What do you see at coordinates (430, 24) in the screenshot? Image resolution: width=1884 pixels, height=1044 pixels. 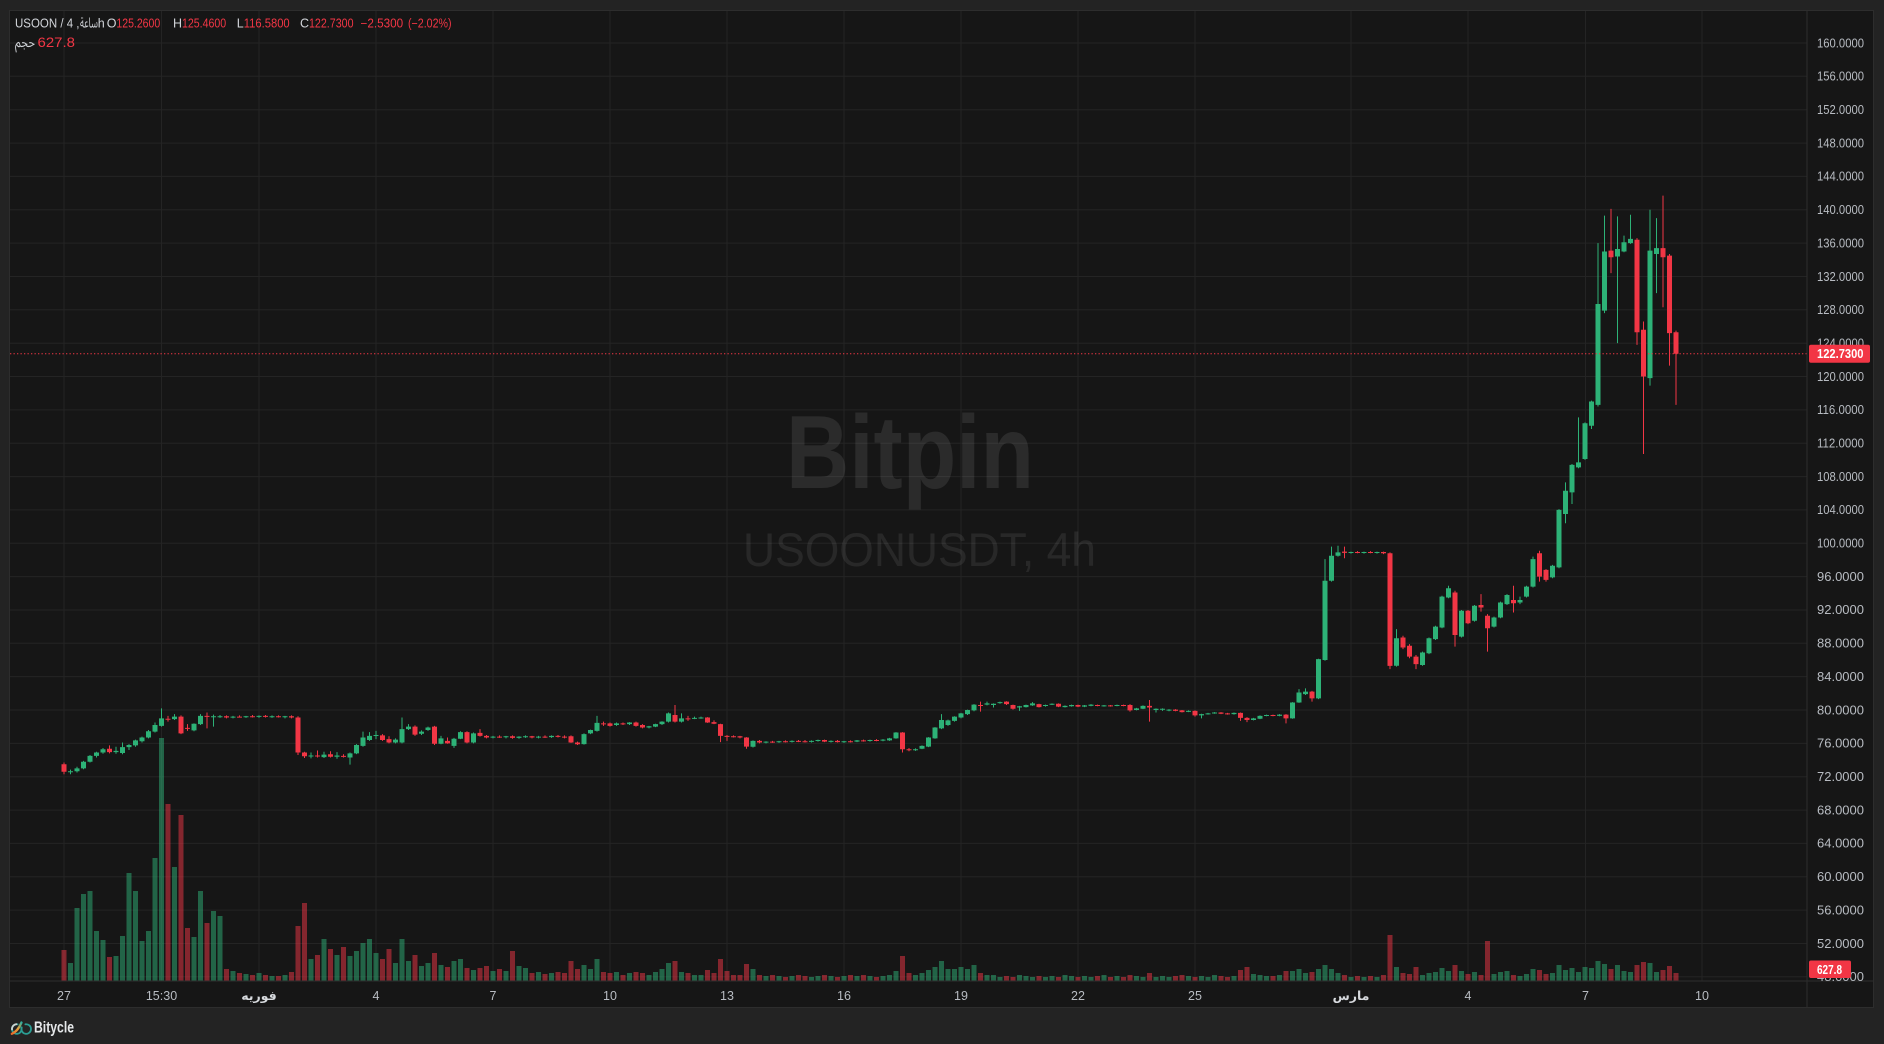 I see `svg-text: (−2.02%)` at bounding box center [430, 24].